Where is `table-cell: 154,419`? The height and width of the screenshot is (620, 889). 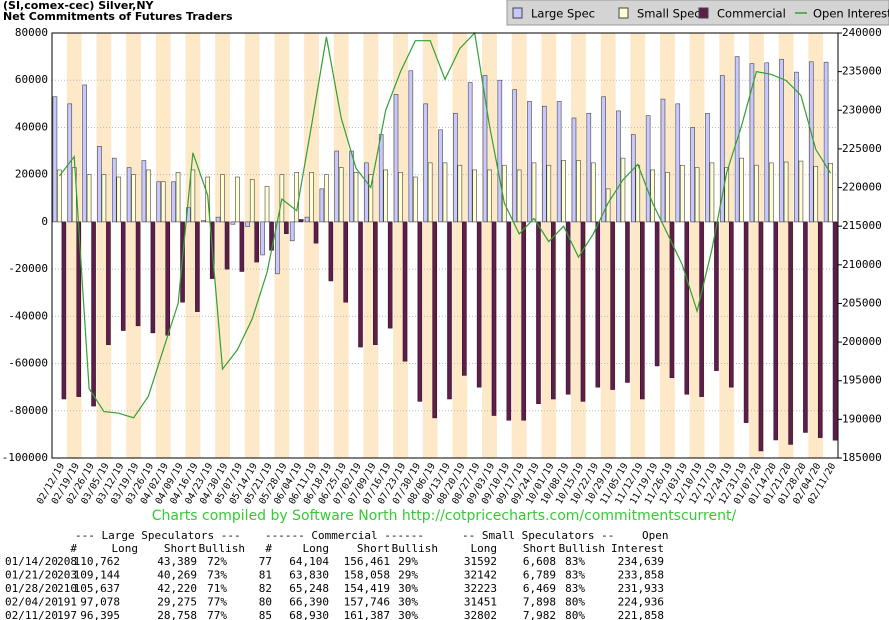
table-cell: 154,419 is located at coordinates (367, 588).